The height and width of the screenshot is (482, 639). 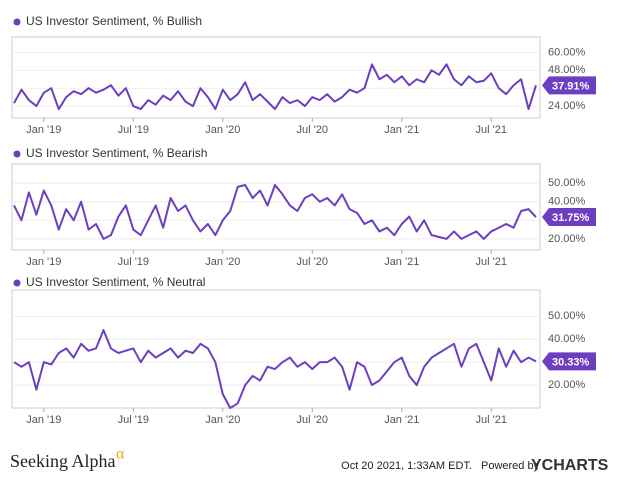 I want to click on chart-title: US Investor Sentiment, % Bearish, so click(x=116, y=153).